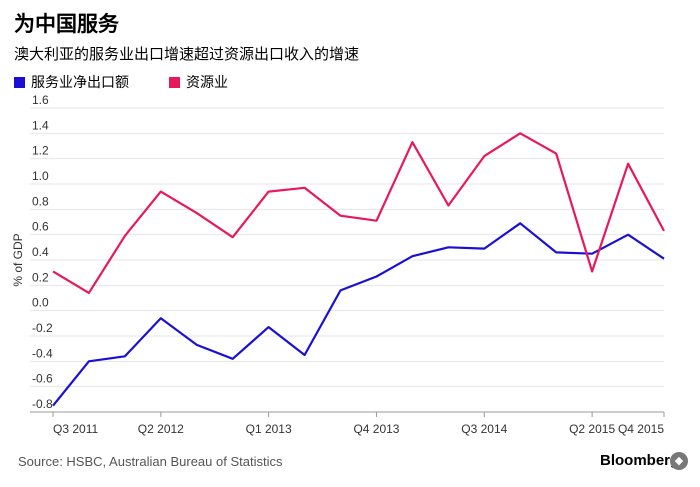 Image resolution: width=700 pixels, height=487 pixels. I want to click on y-tick-label: 0.2, so click(40, 277).